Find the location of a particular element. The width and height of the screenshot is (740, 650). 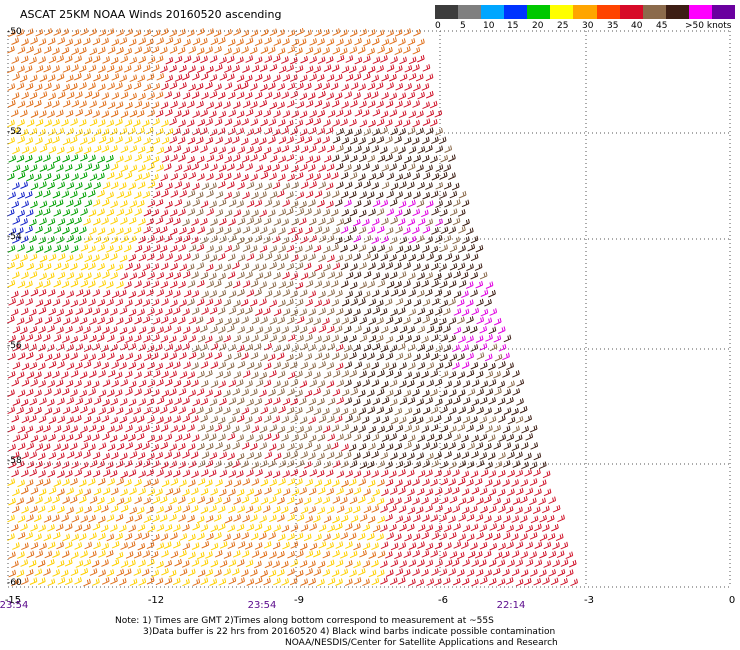

lon-tick-label: -15 is located at coordinates (13, 600).